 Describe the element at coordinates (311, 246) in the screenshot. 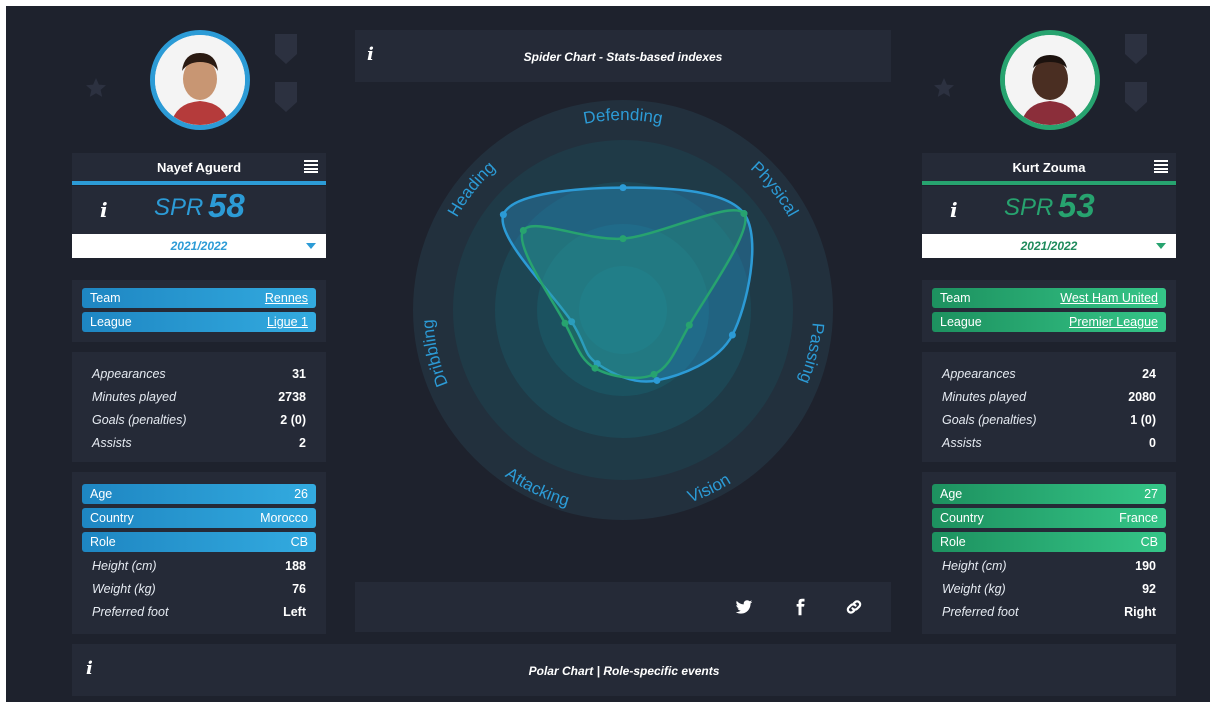

I see `chevron-down-icon-left` at that location.